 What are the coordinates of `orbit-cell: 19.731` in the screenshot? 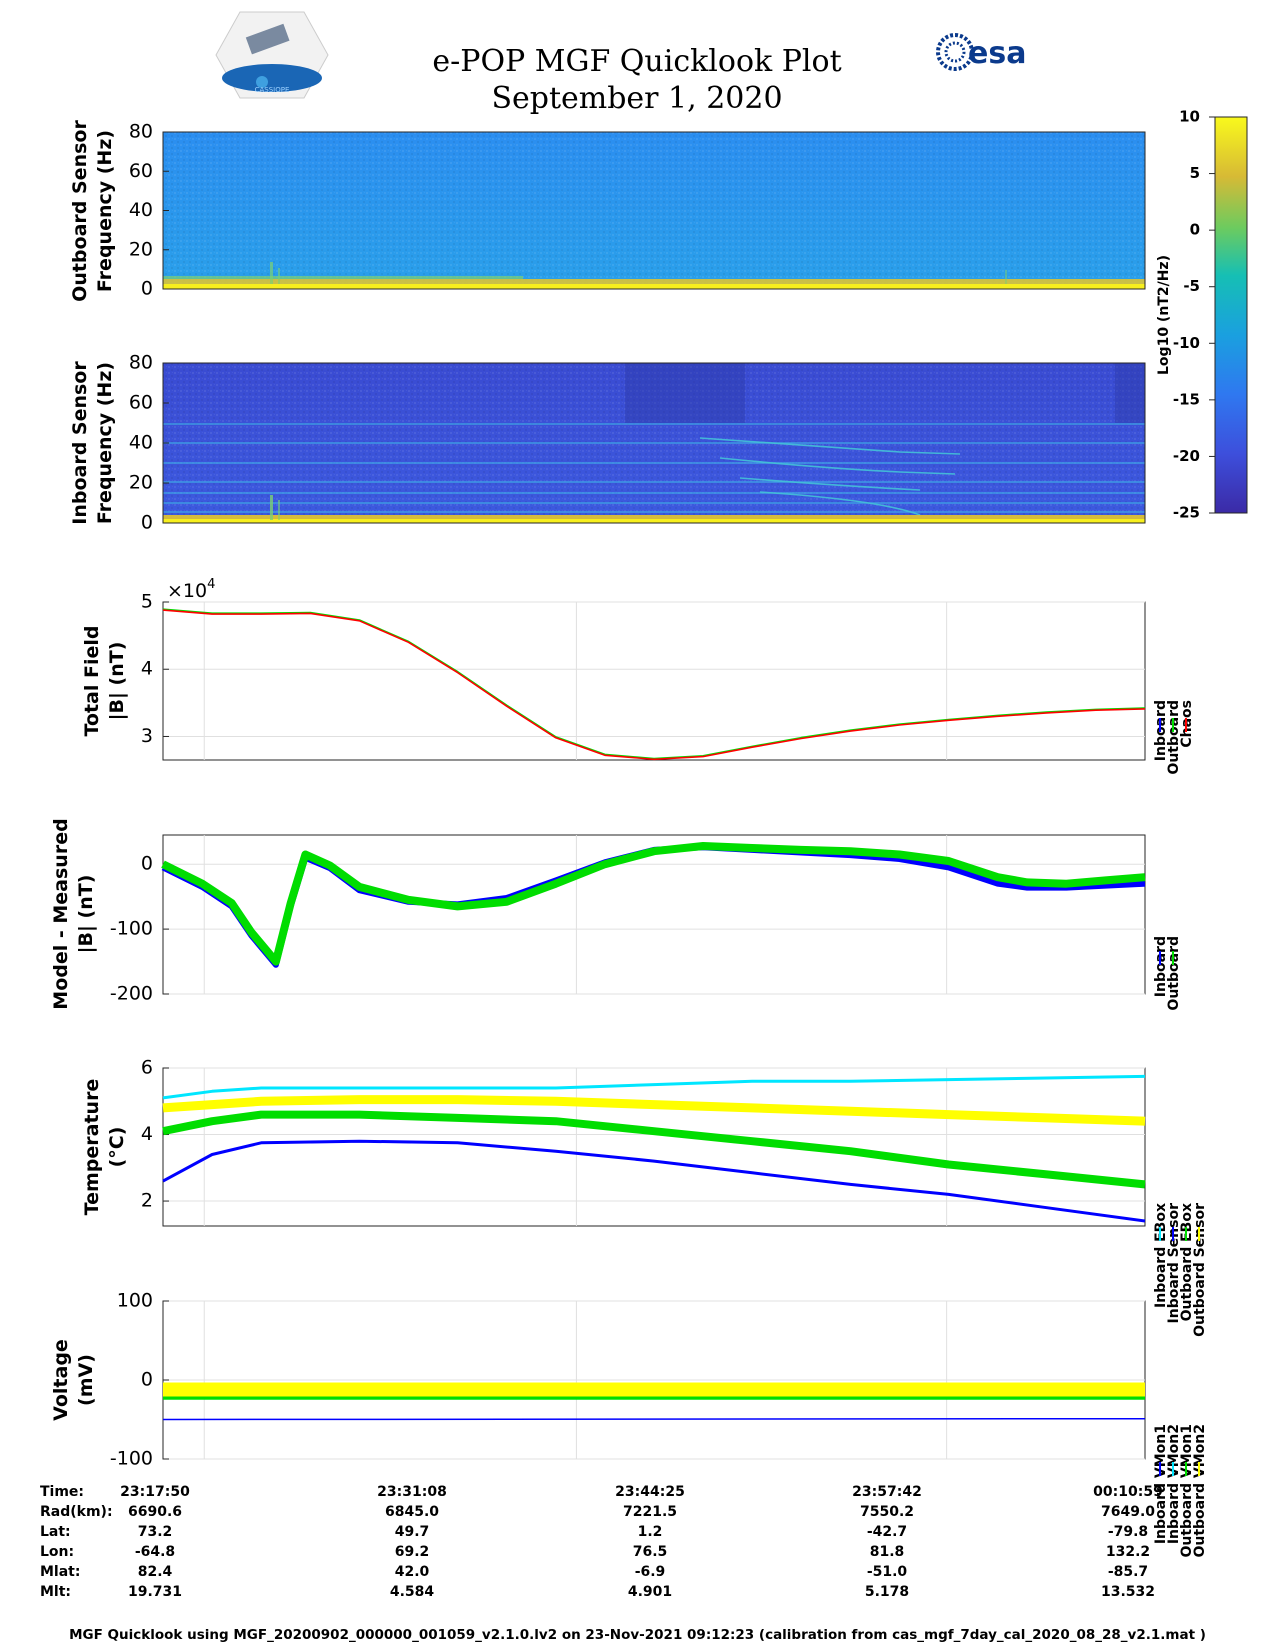 It's located at (155, 1592).